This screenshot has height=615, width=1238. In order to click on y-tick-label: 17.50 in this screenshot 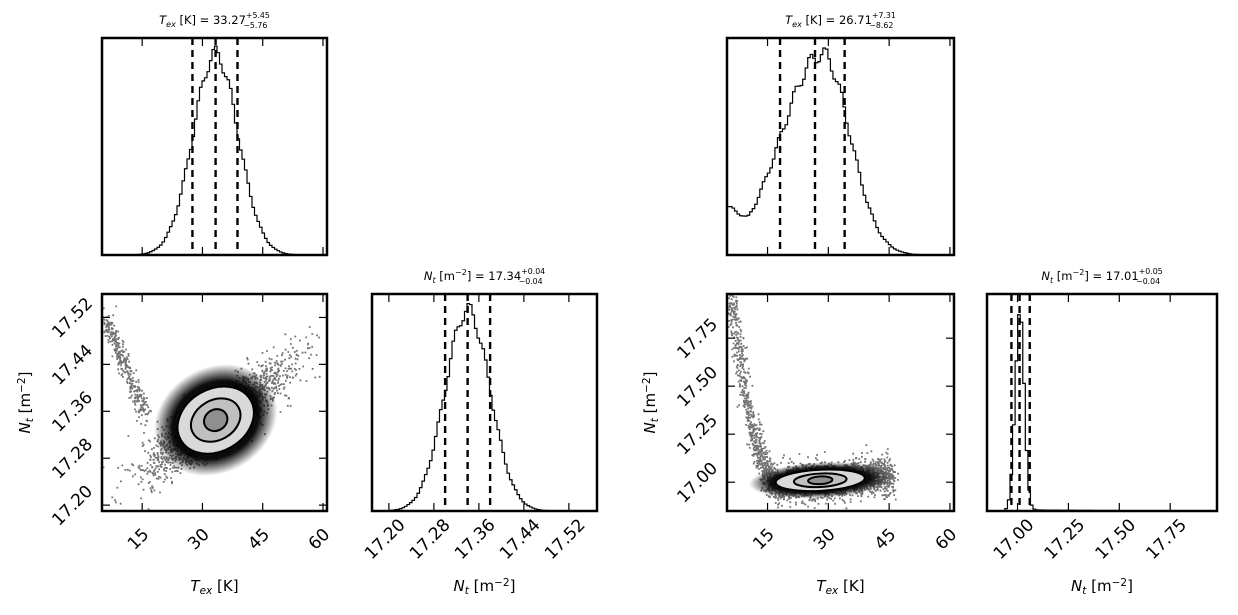, I will do `click(697, 387)`.